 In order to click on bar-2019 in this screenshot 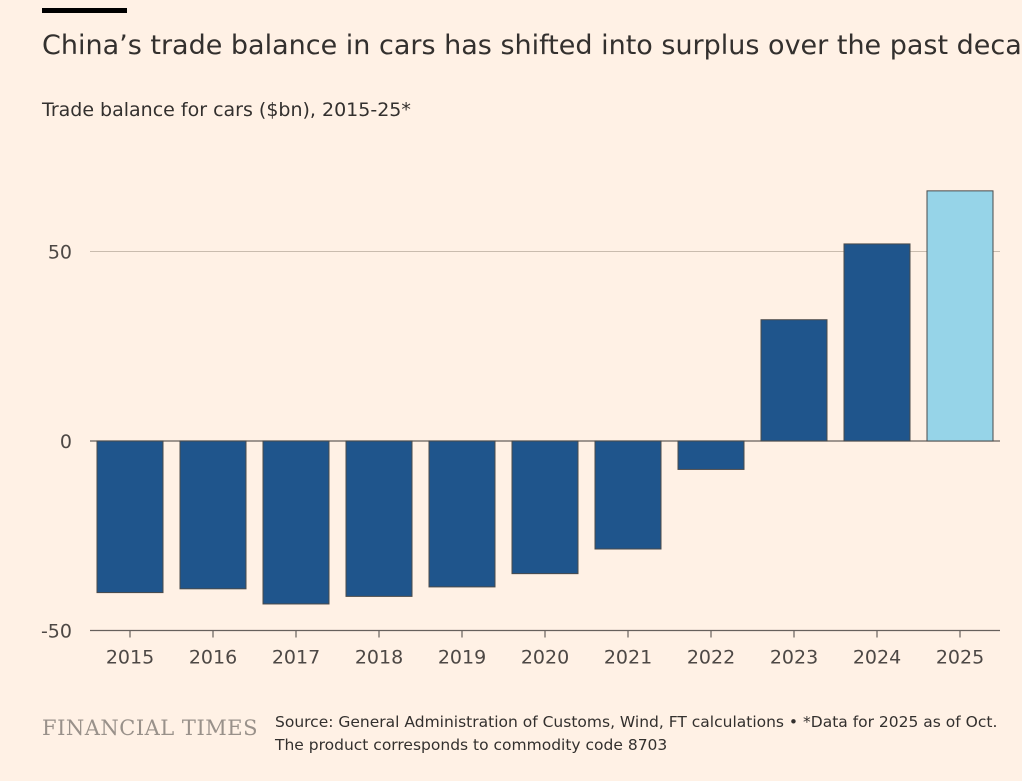, I will do `click(462, 514)`.